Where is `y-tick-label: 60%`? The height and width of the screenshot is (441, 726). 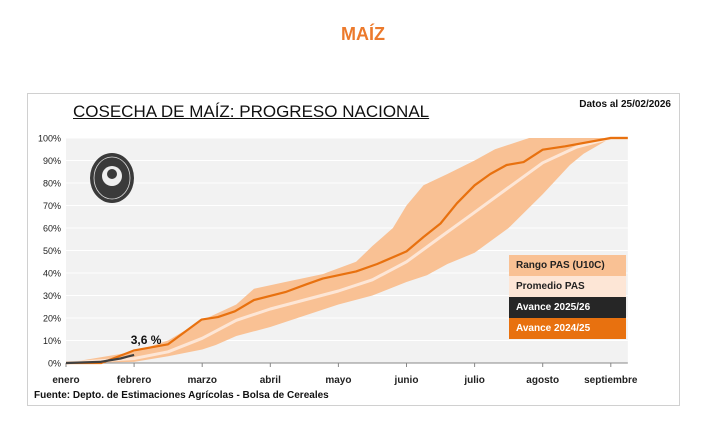
y-tick-label: 60% is located at coordinates (52, 229).